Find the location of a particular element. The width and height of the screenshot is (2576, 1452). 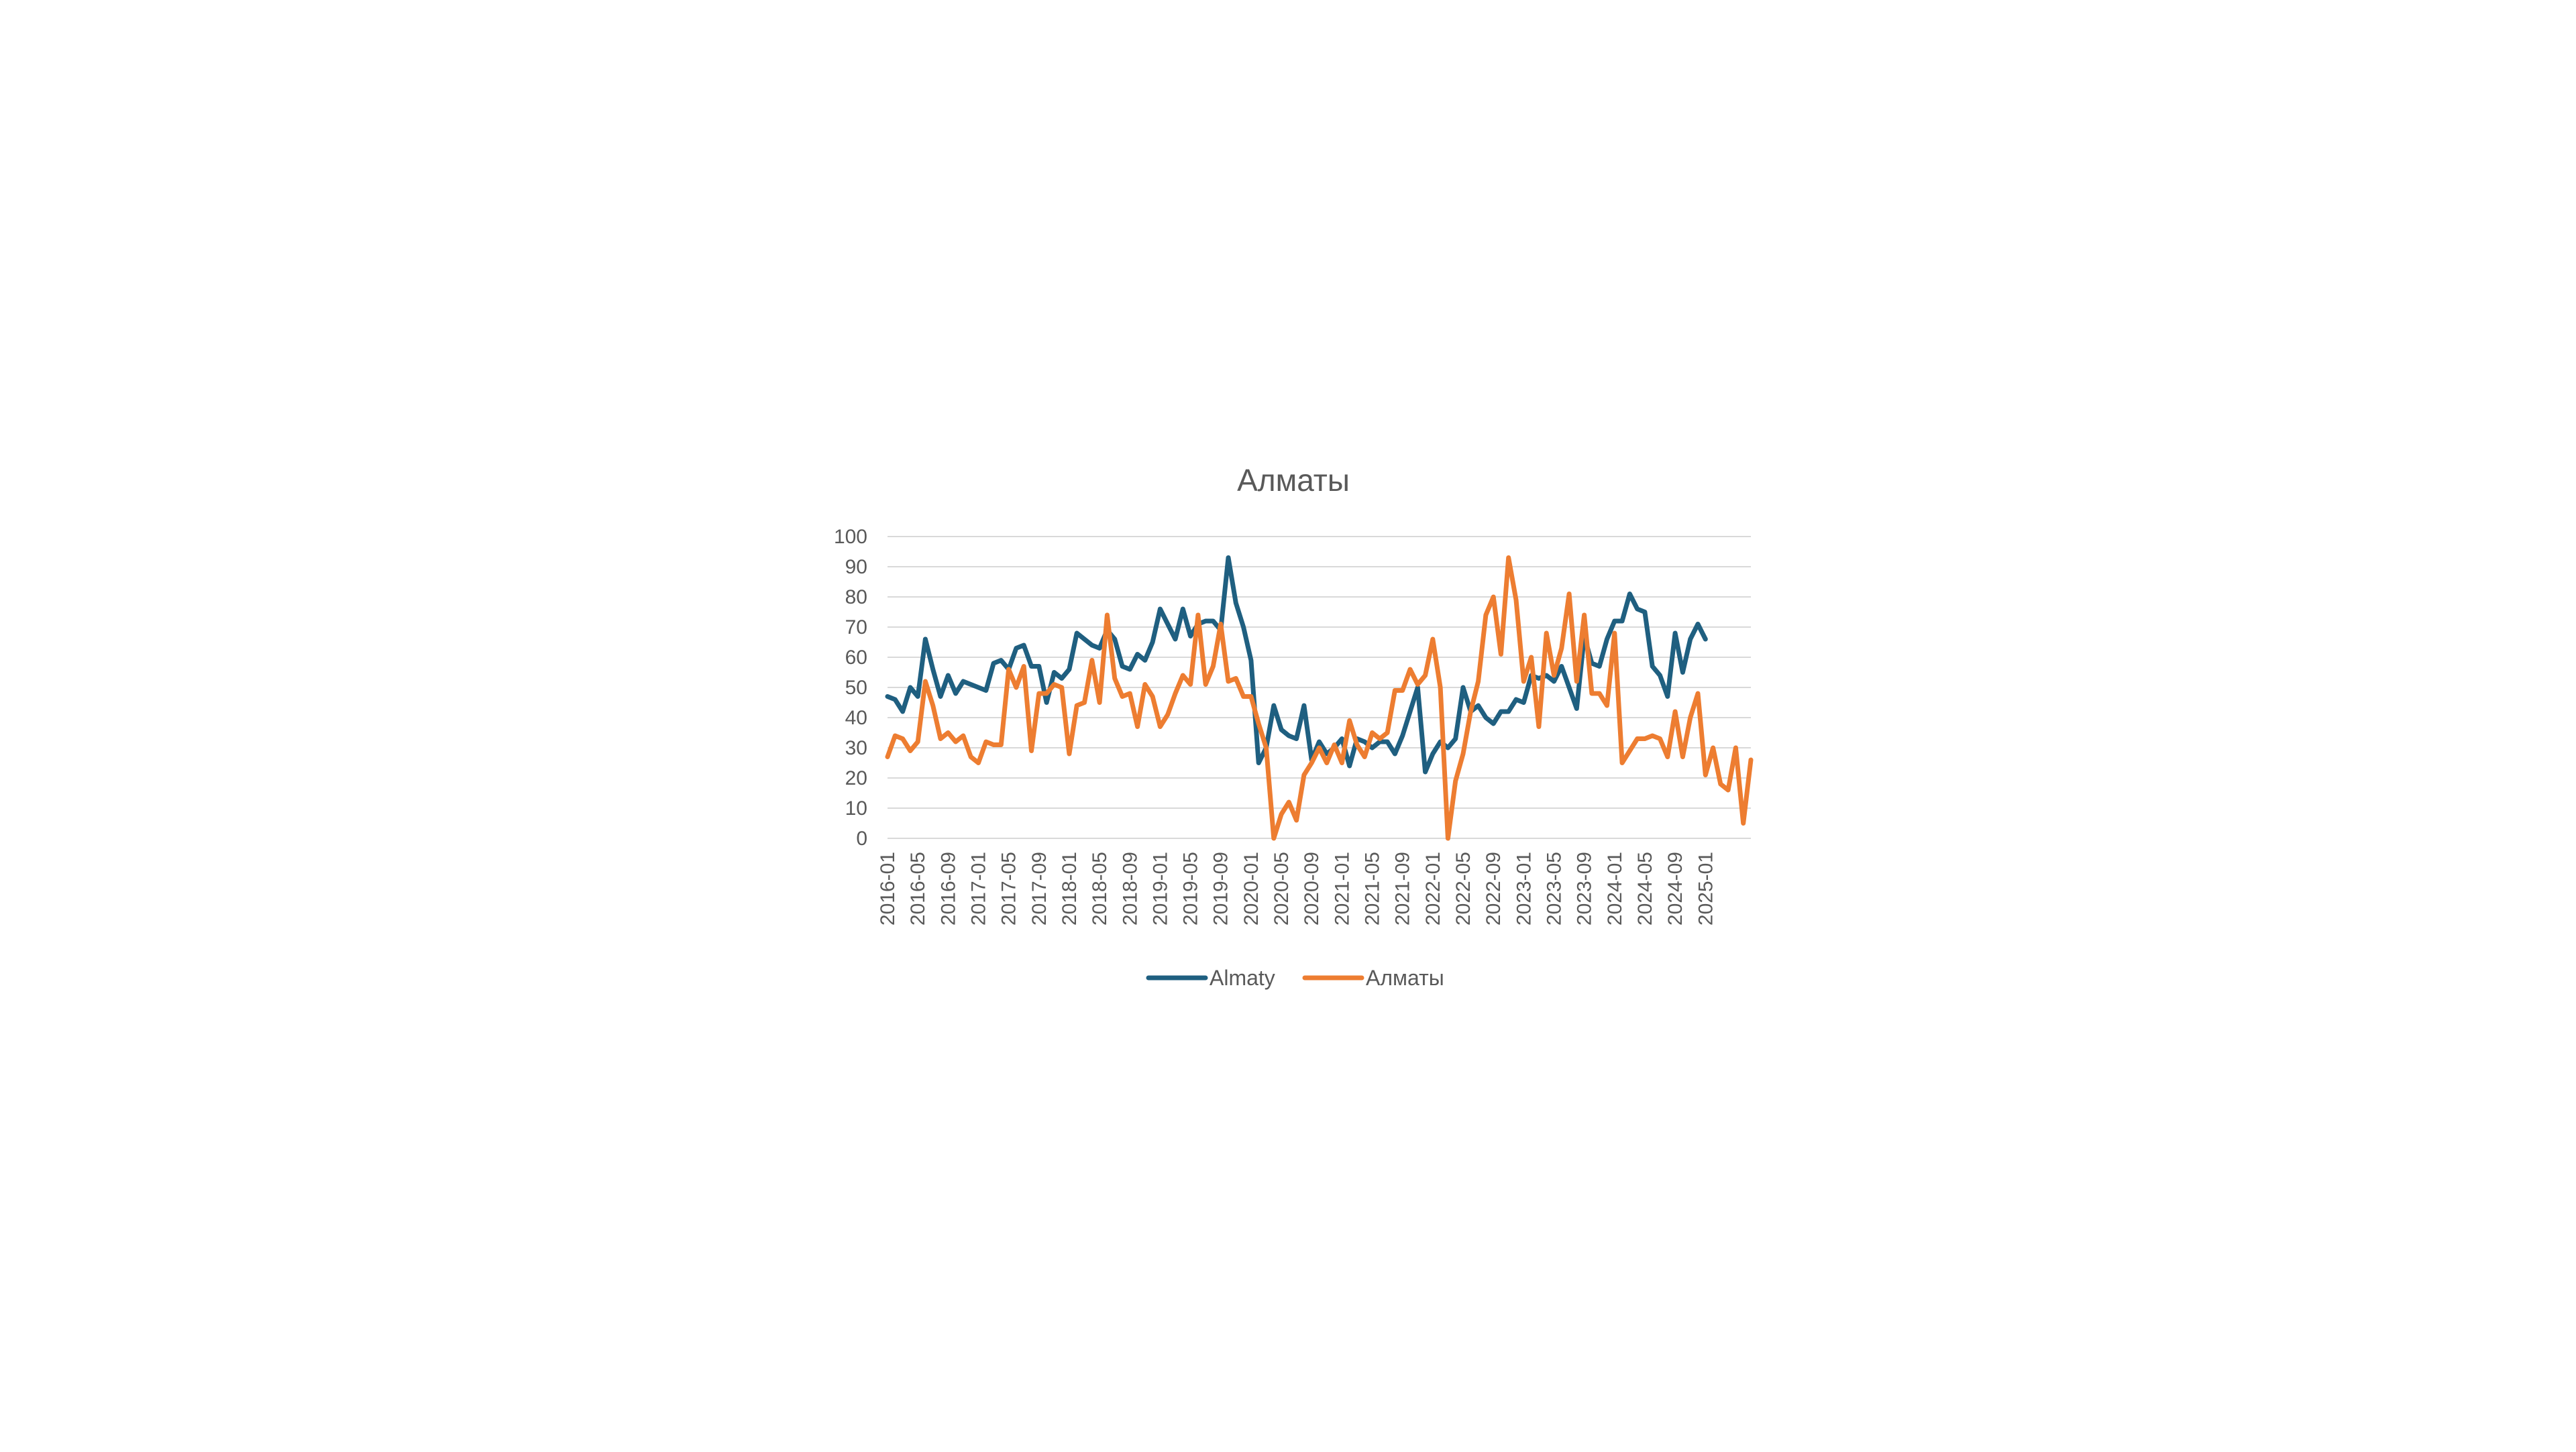

x-tick-label: 2024-05 is located at coordinates (1645, 889).